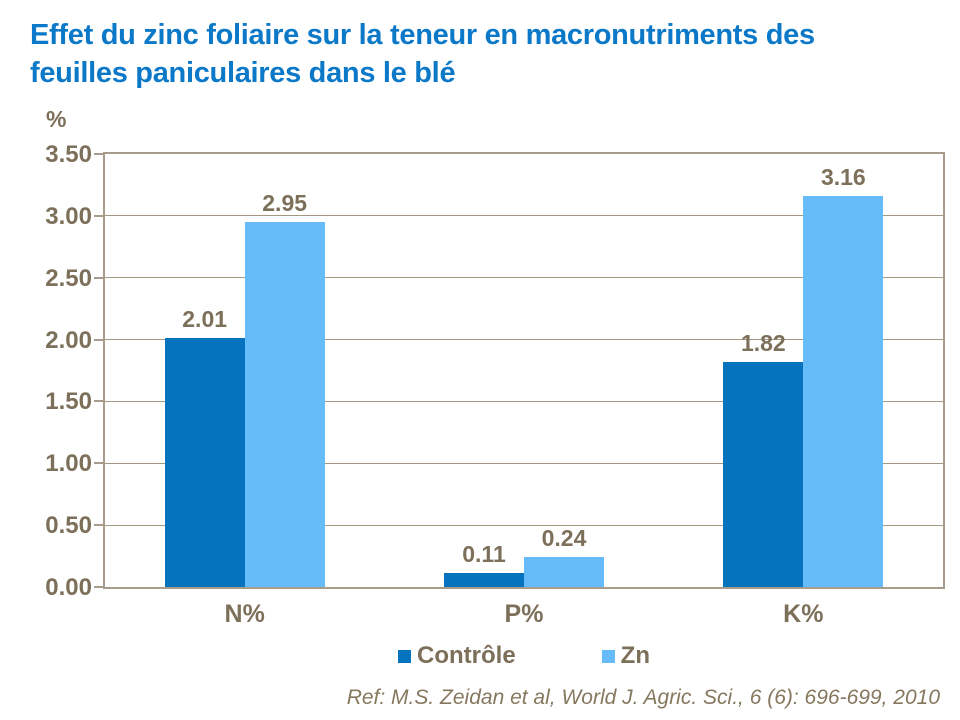 This screenshot has height=720, width=960. Describe the element at coordinates (763, 342) in the screenshot. I see `bar-value-label: 1.82` at that location.